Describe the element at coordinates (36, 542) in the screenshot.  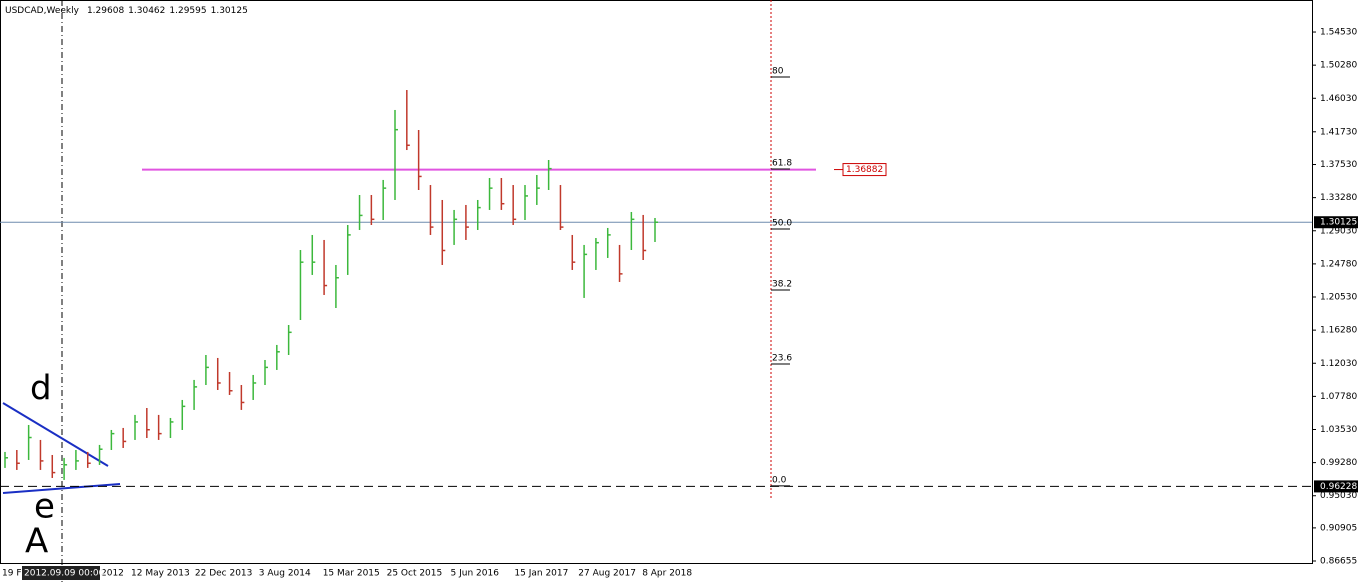
I see `annotation: A` at that location.